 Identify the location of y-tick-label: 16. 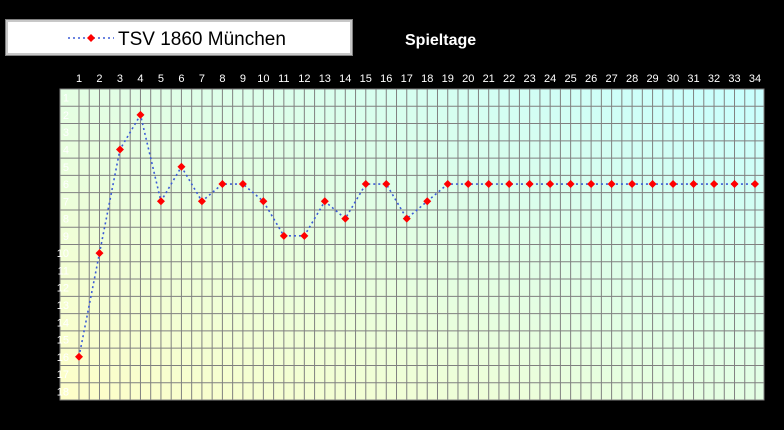
(63, 358).